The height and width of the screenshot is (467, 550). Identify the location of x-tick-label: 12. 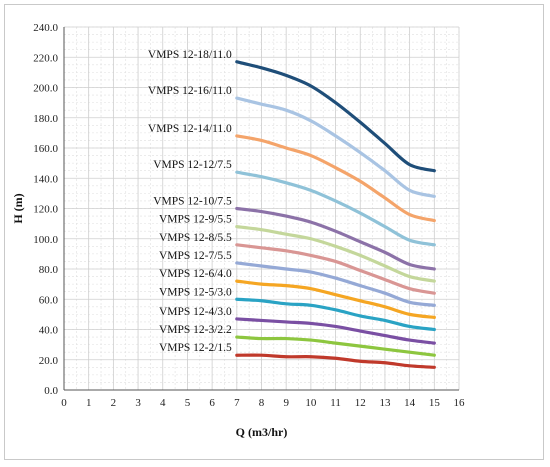
(360, 403).